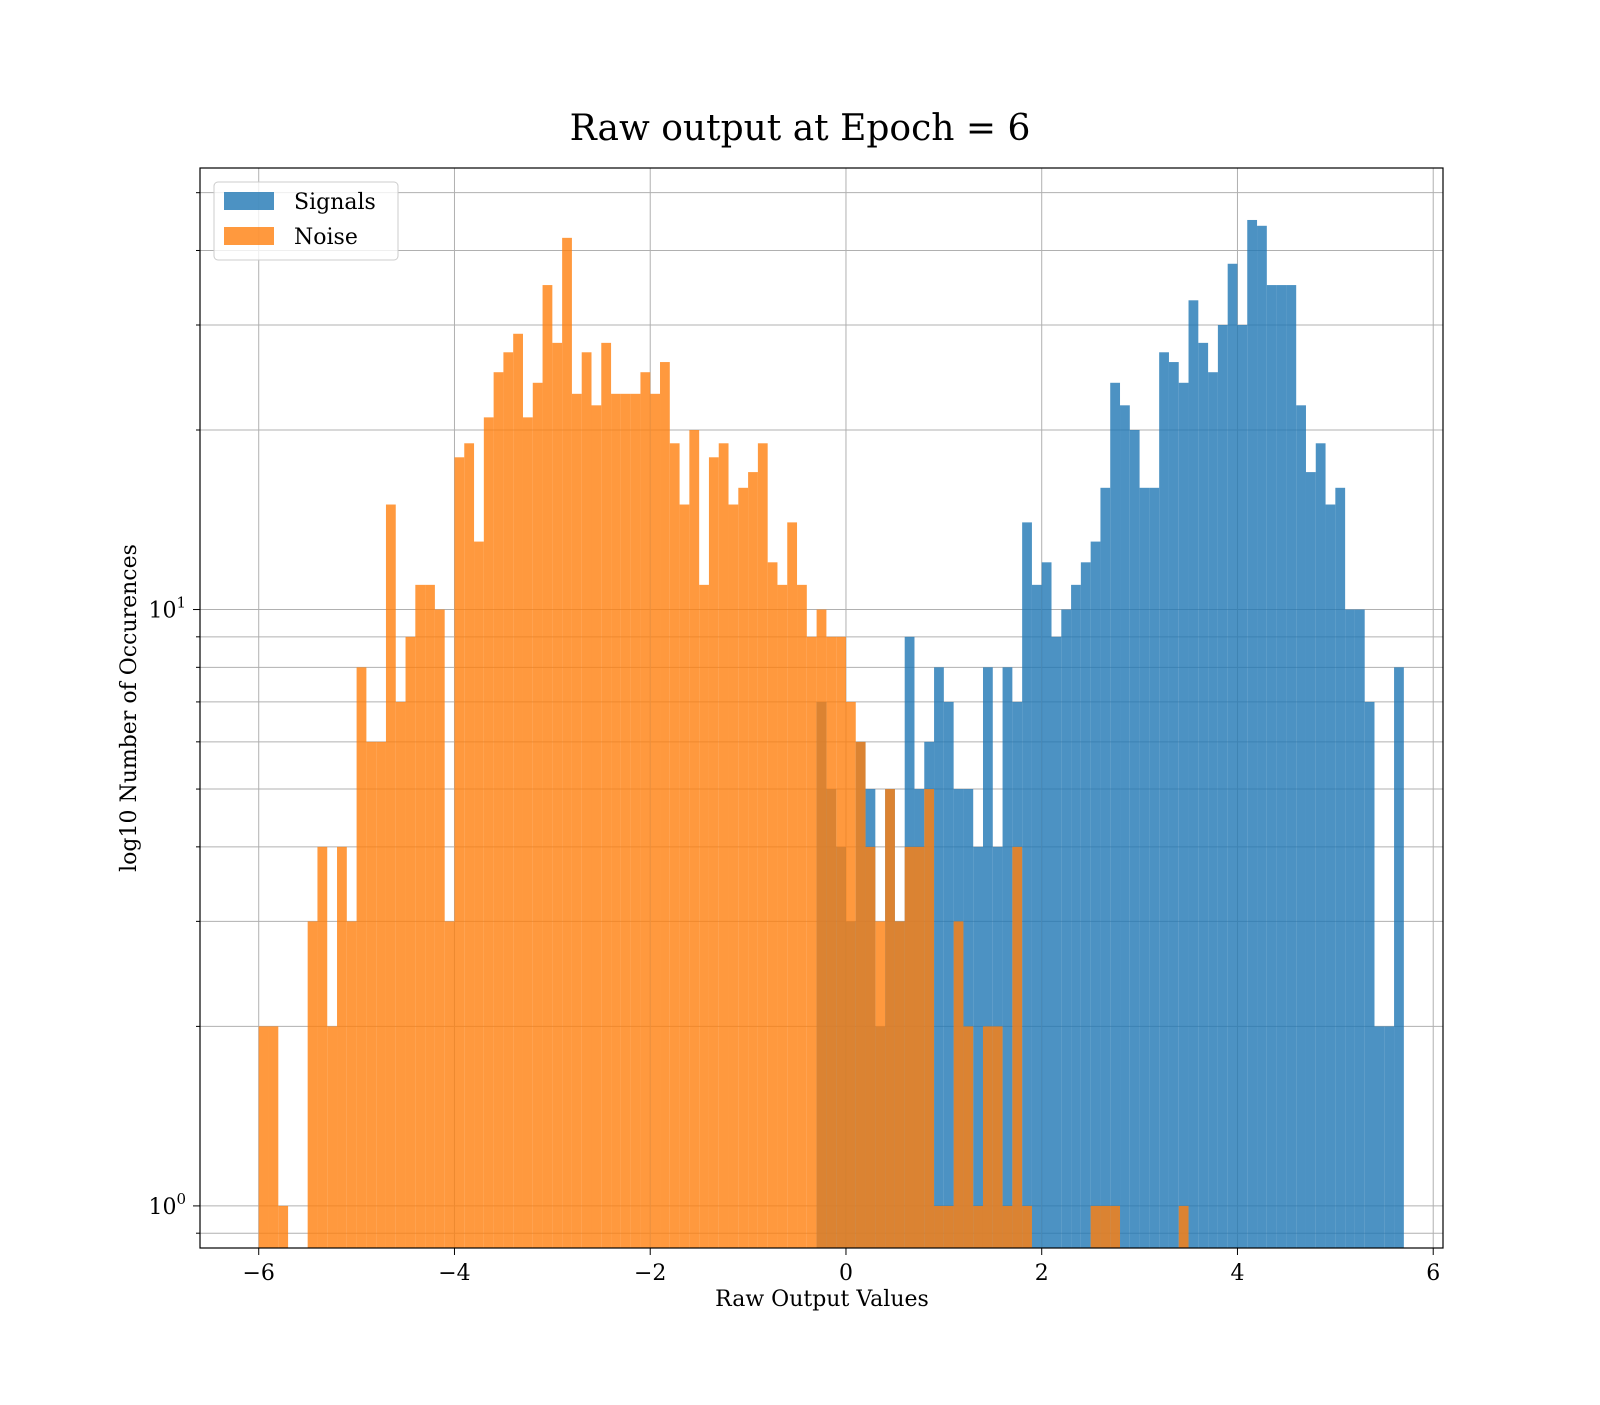 This screenshot has height=1405, width=1600. Describe the element at coordinates (129, 708) in the screenshot. I see `y-axis-label: log10 Number of Occurences` at that location.